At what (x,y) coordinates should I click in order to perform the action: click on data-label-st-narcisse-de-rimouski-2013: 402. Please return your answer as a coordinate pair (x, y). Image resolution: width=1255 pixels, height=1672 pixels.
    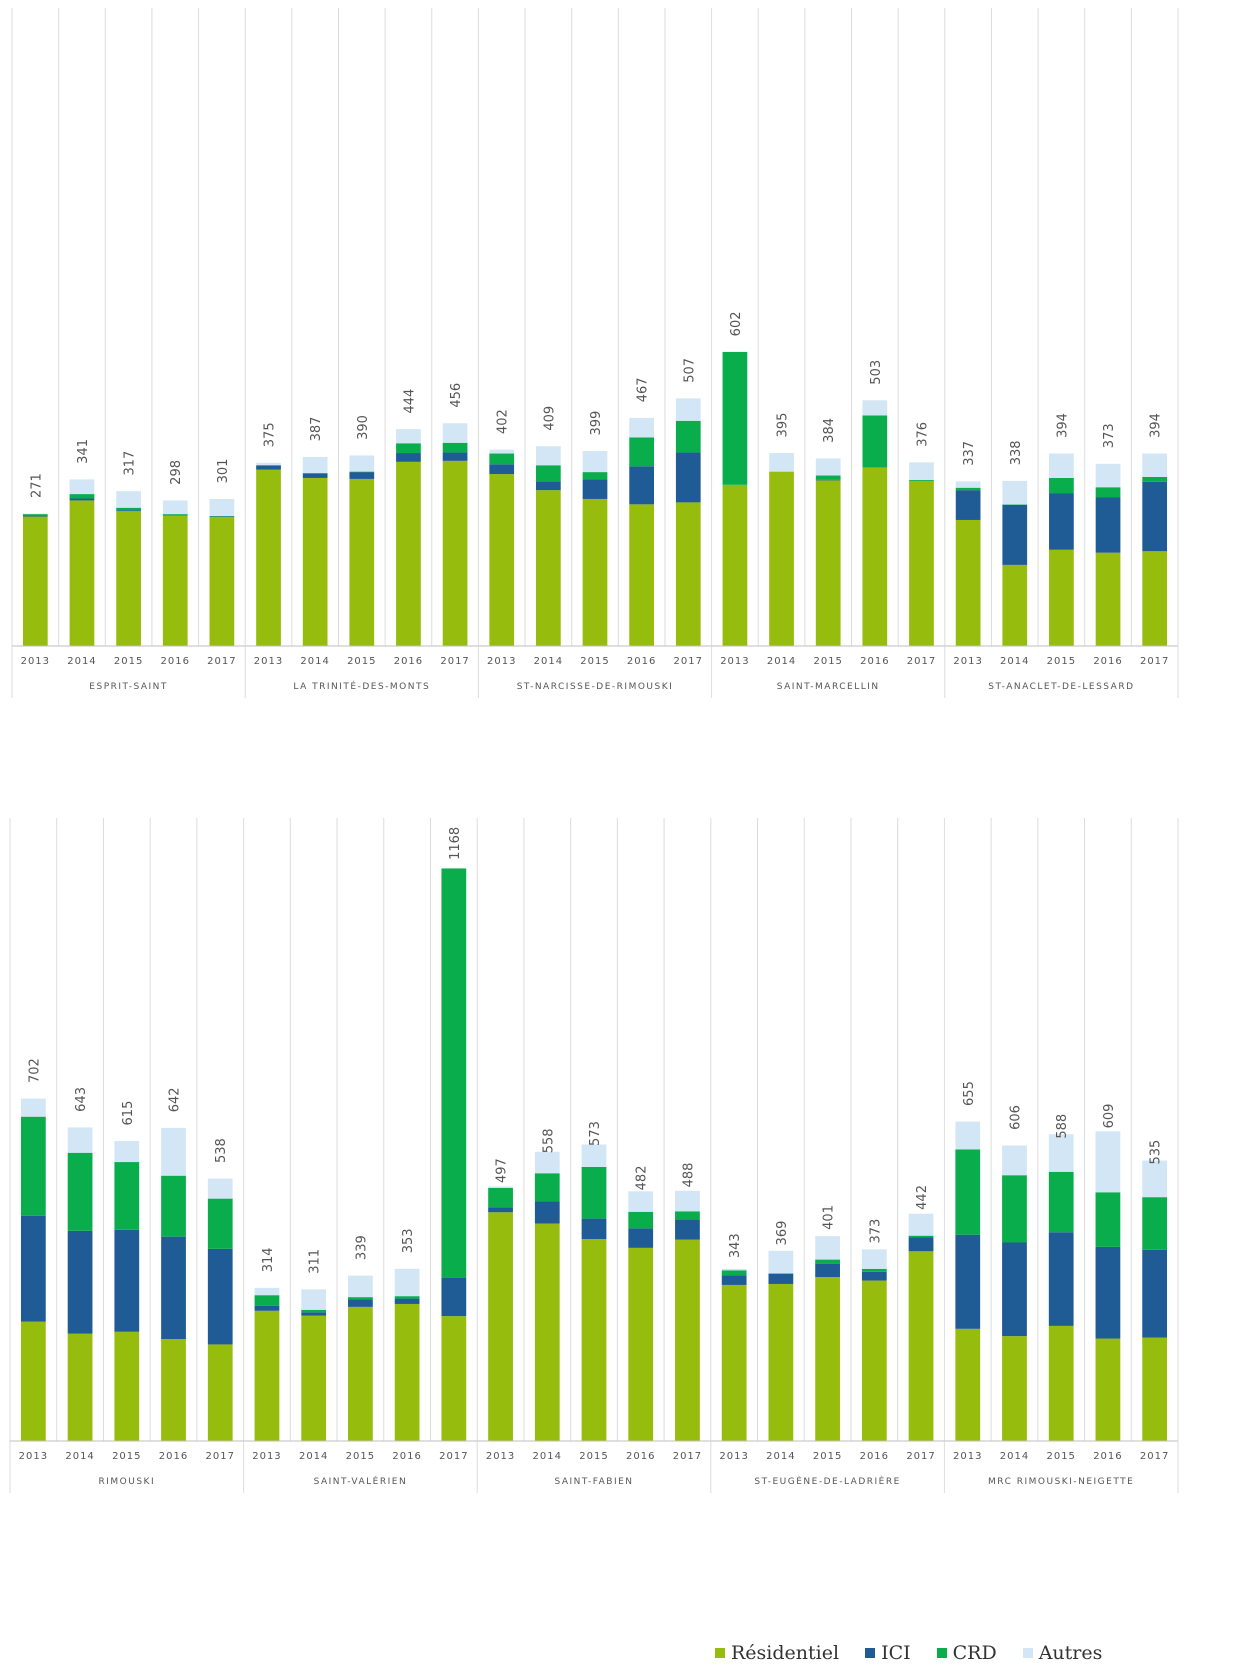
    Looking at the image, I should click on (503, 421).